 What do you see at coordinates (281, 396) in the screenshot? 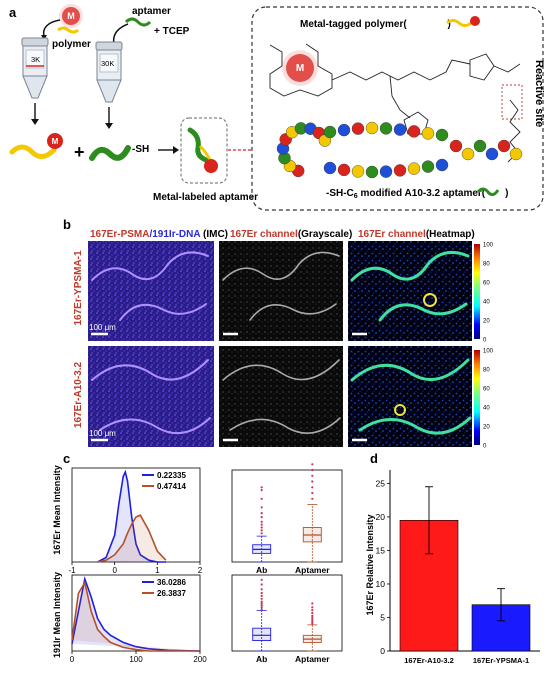
I see `grayscale-image-row2` at bounding box center [281, 396].